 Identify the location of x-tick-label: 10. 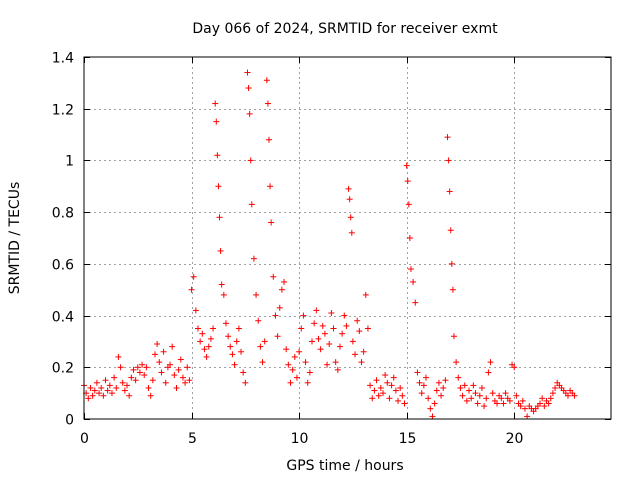
(300, 439).